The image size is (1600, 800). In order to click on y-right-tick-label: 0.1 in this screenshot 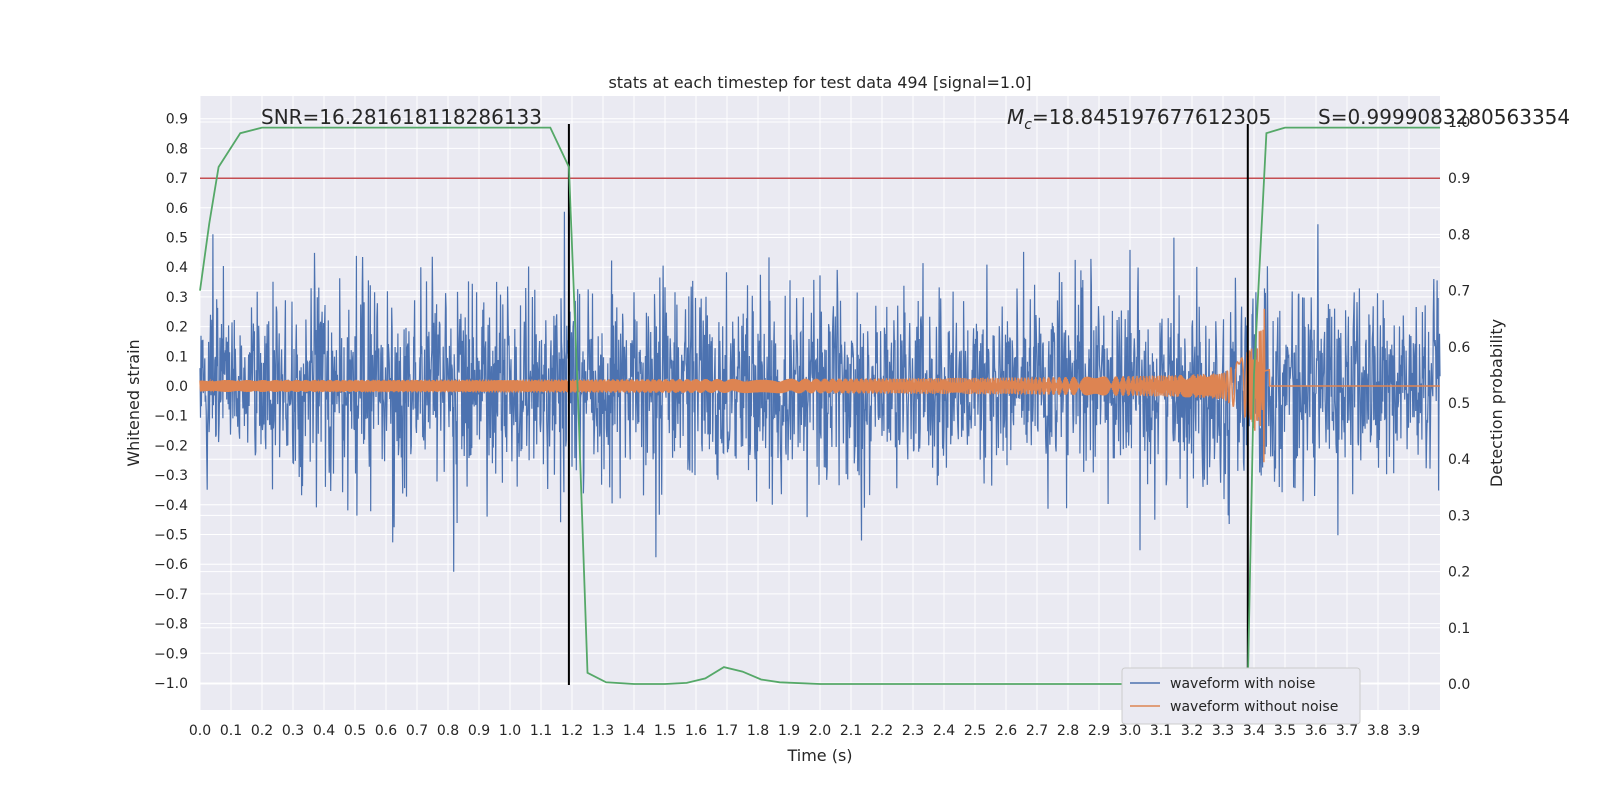, I will do `click(1459, 629)`.